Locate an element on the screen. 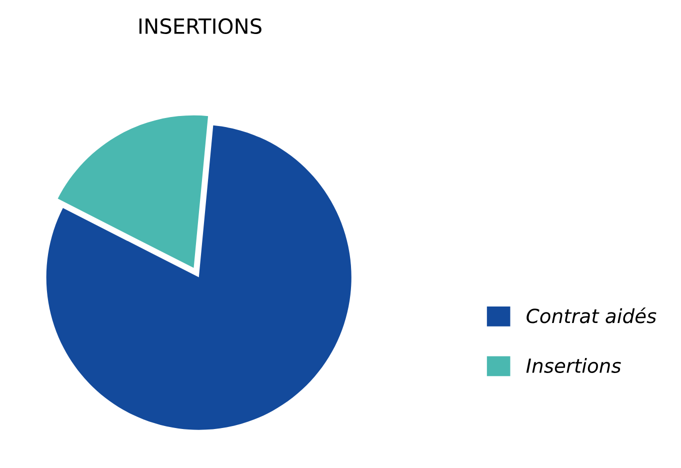  legend-label: Insertions is located at coordinates (573, 366).